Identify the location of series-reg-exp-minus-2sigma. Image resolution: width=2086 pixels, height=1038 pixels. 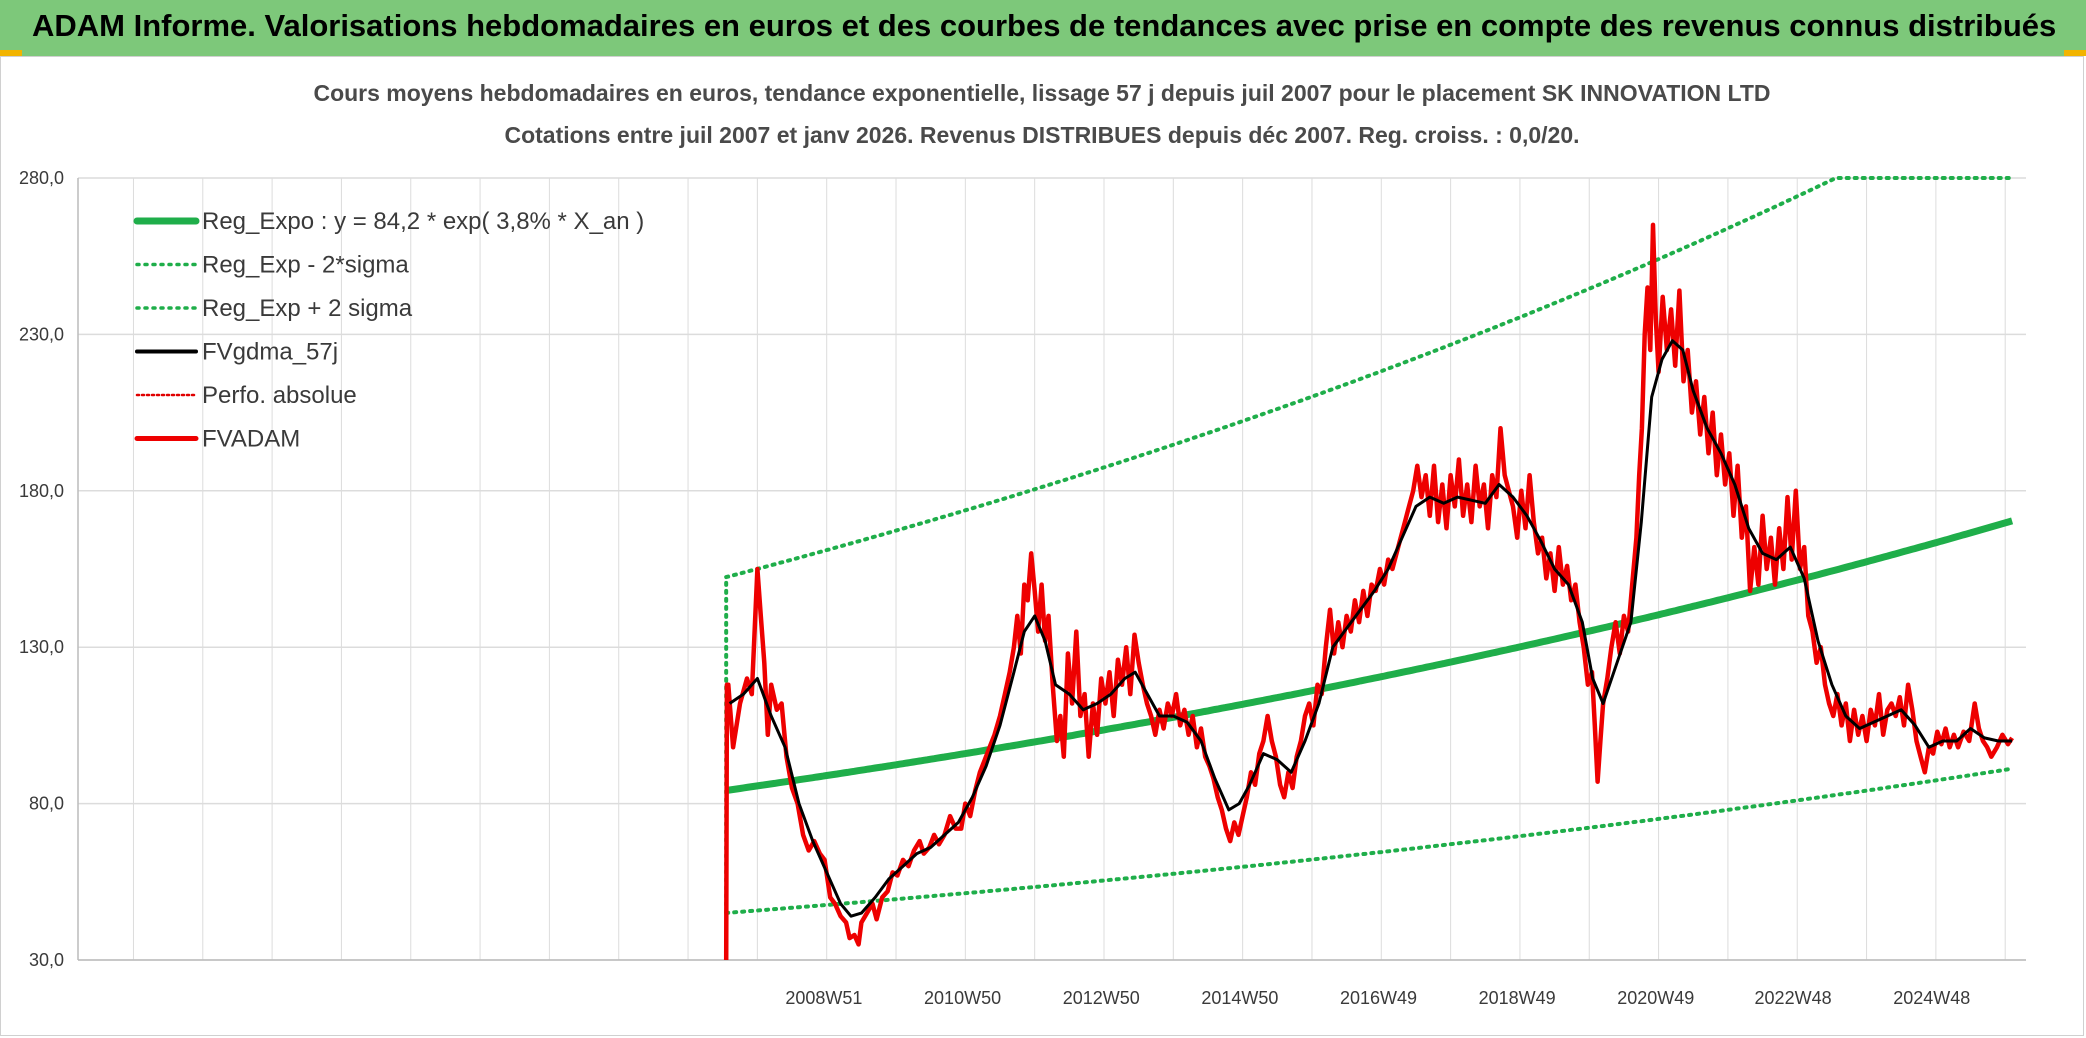
(1369, 840).